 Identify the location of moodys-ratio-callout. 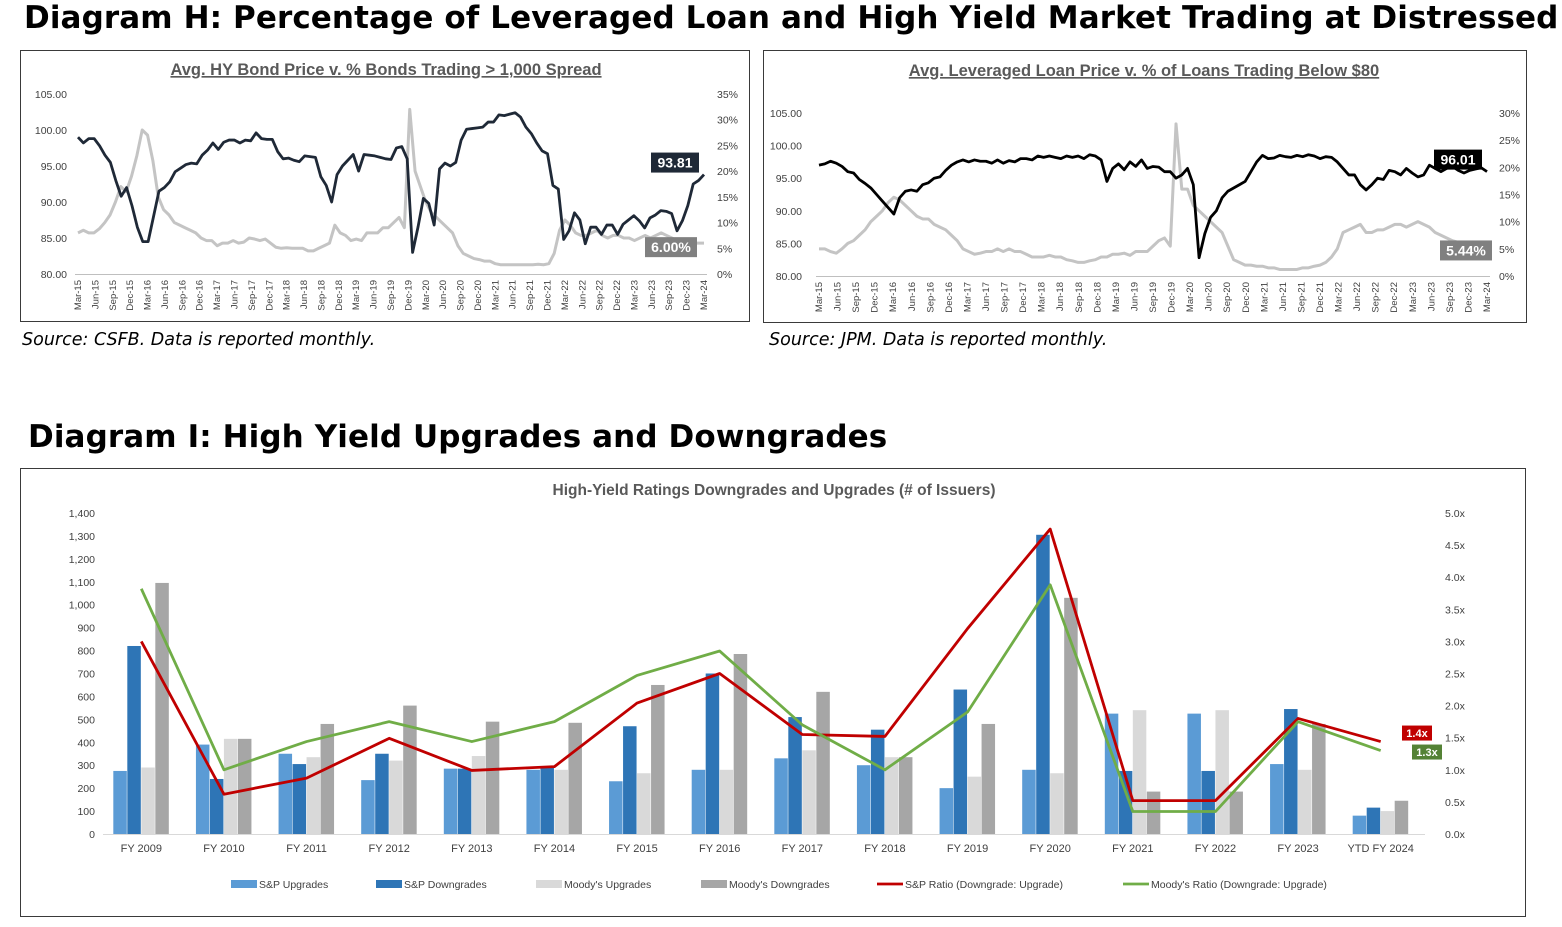
(1427, 752).